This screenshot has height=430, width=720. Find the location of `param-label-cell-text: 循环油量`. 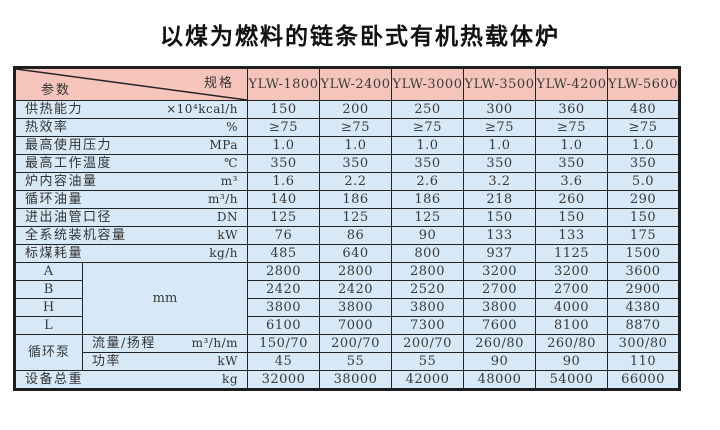

param-label-cell-text: 循环油量 is located at coordinates (54, 199).